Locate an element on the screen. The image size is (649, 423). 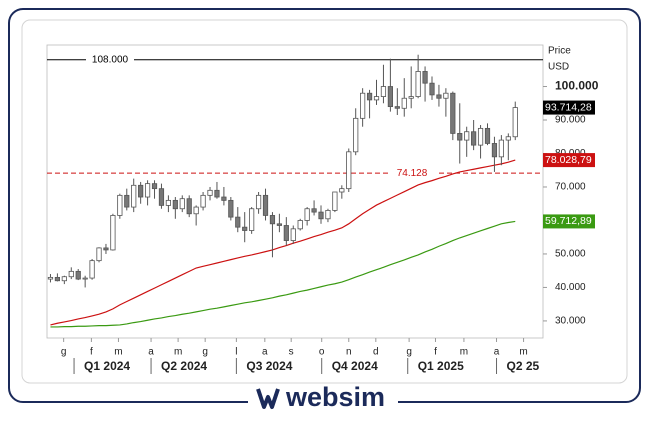
y-tick-label: 50.000 is located at coordinates (570, 254).